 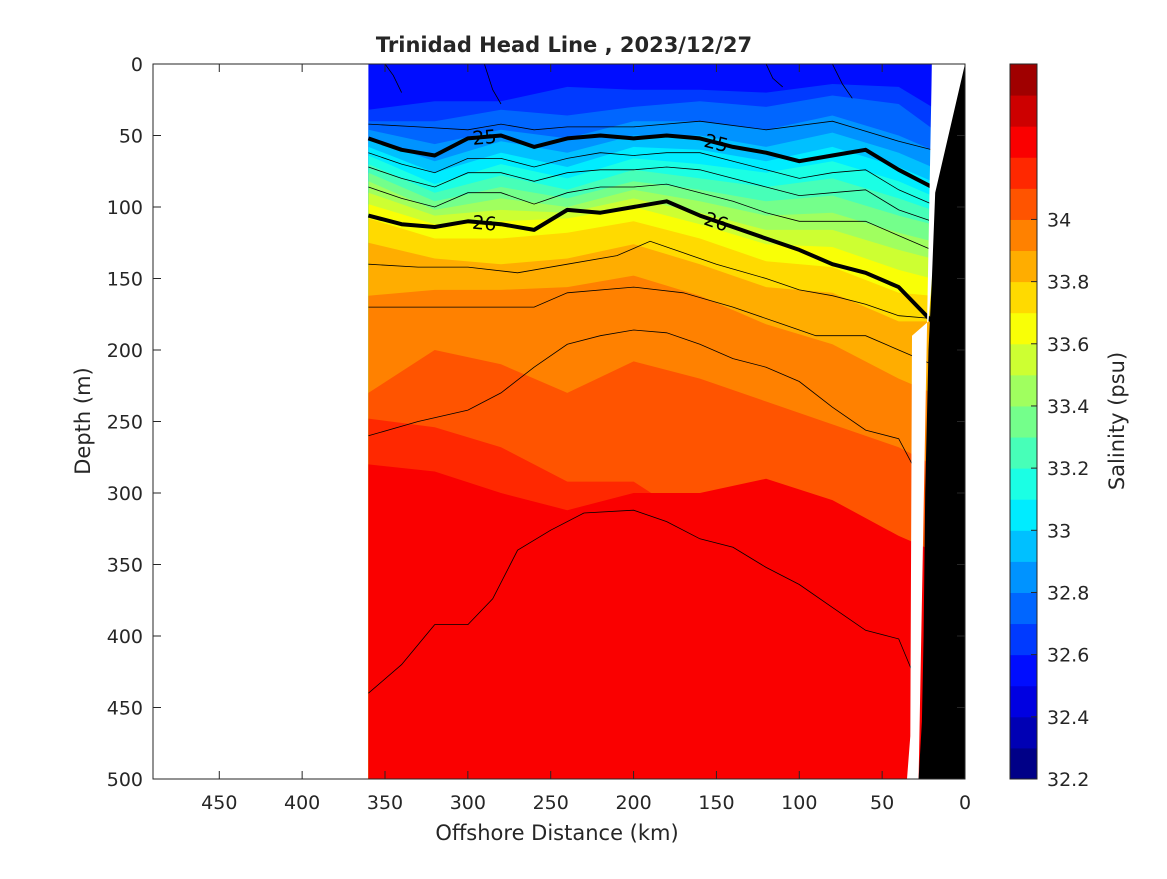 I want to click on x-tick-label: 0, so click(x=965, y=803).